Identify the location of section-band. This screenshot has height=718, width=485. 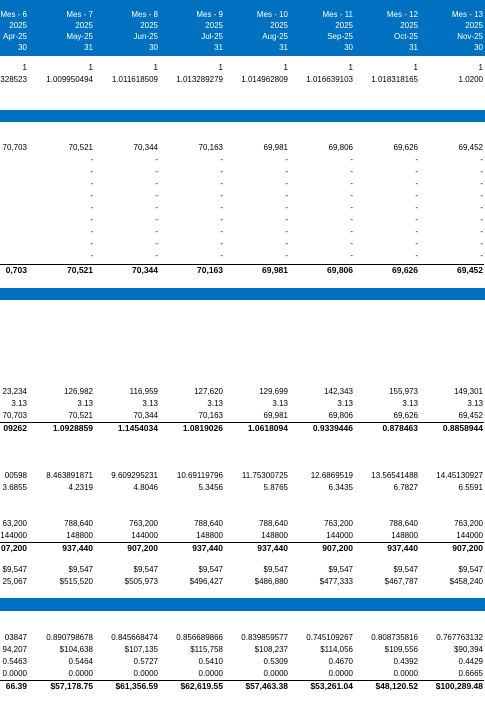
(242, 604).